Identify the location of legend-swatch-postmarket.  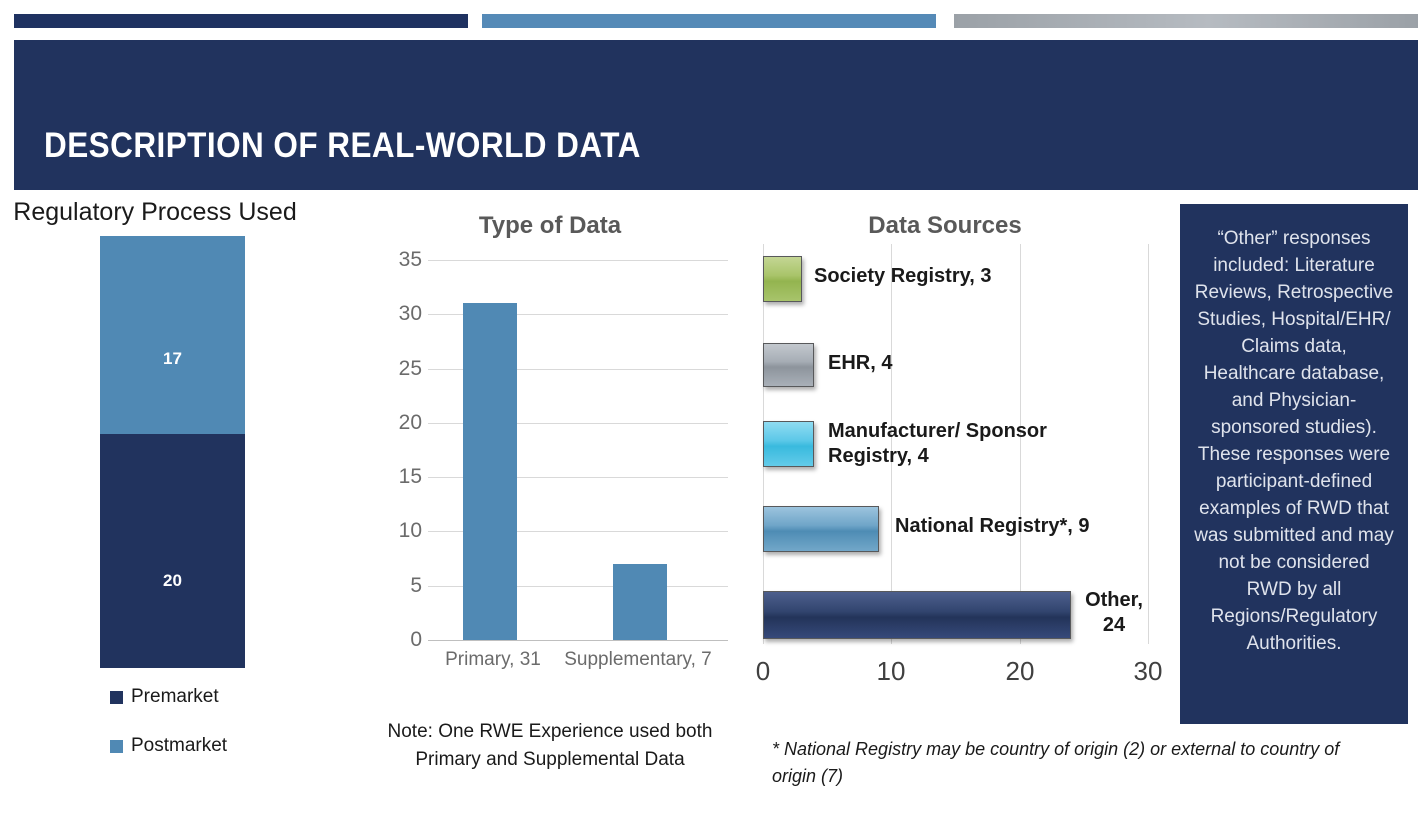
(116, 746).